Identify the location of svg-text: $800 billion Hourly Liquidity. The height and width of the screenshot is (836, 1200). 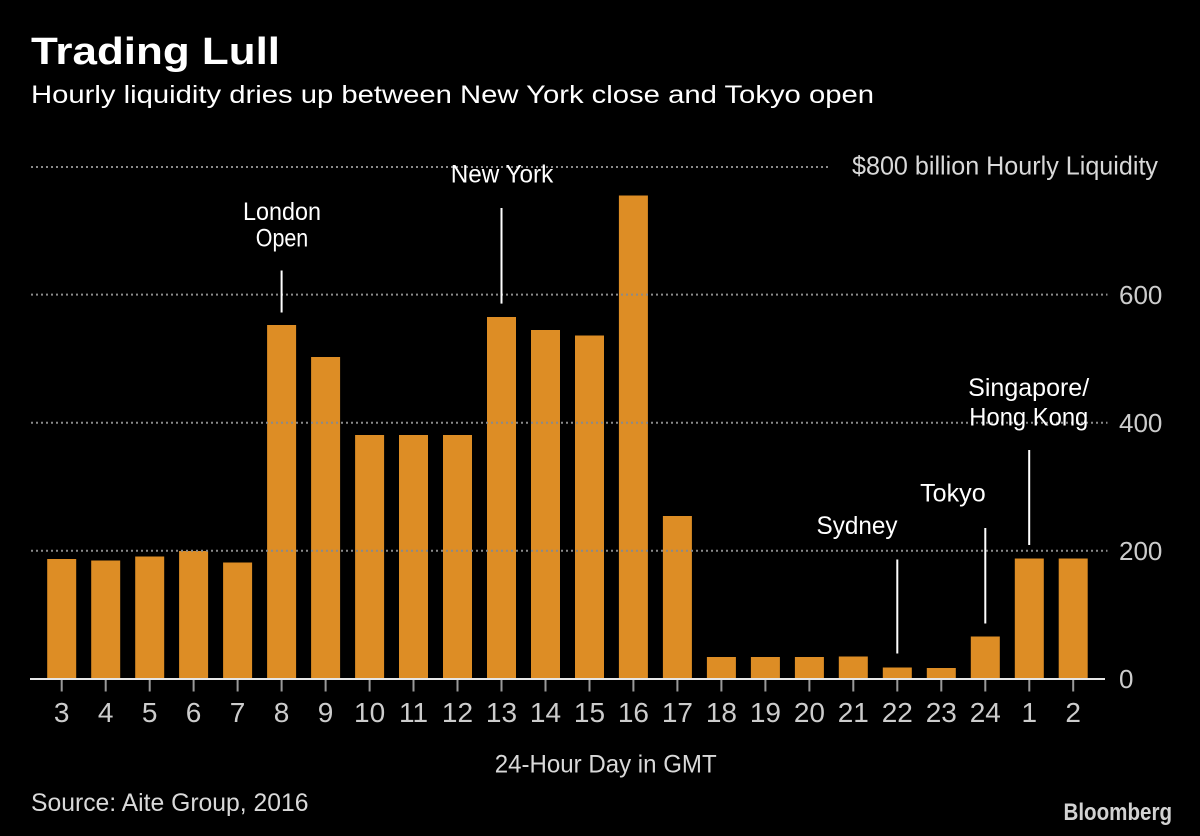
(1005, 166).